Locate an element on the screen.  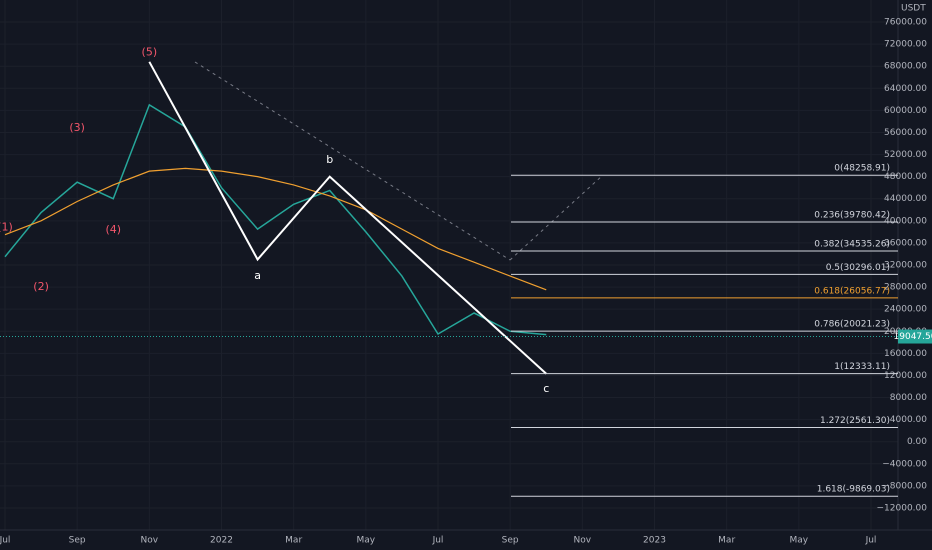
y-tick-label: 68000.00 is located at coordinates (905, 67).